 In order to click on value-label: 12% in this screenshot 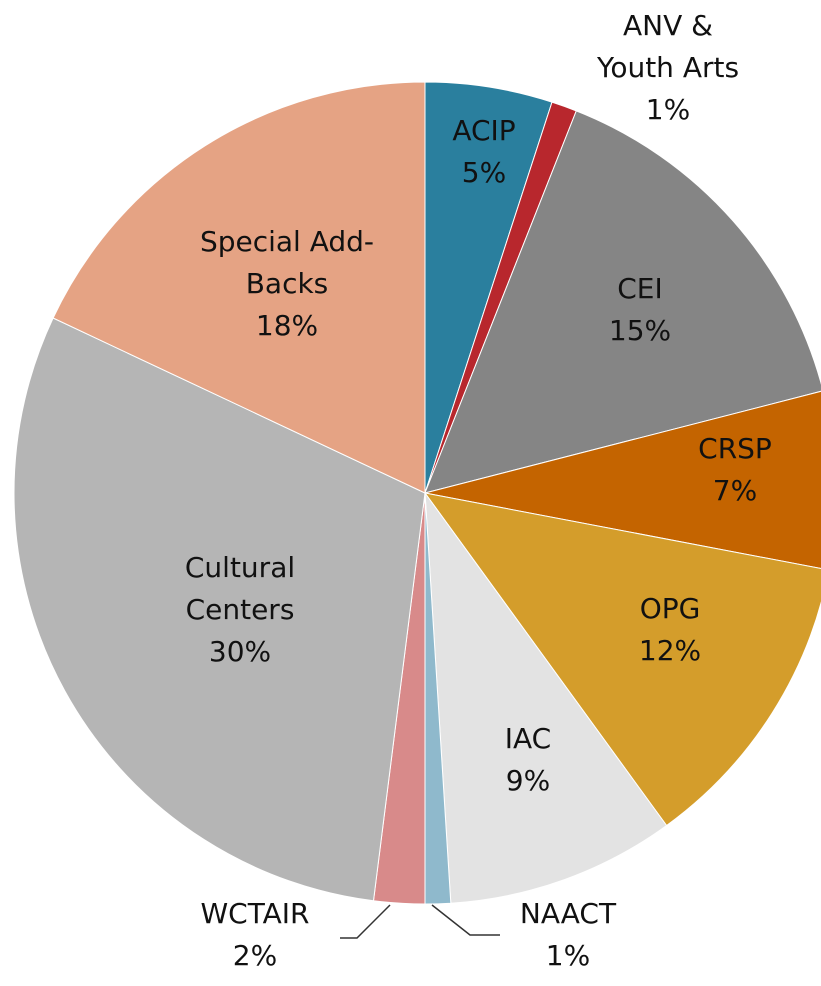, I will do `click(670, 650)`.